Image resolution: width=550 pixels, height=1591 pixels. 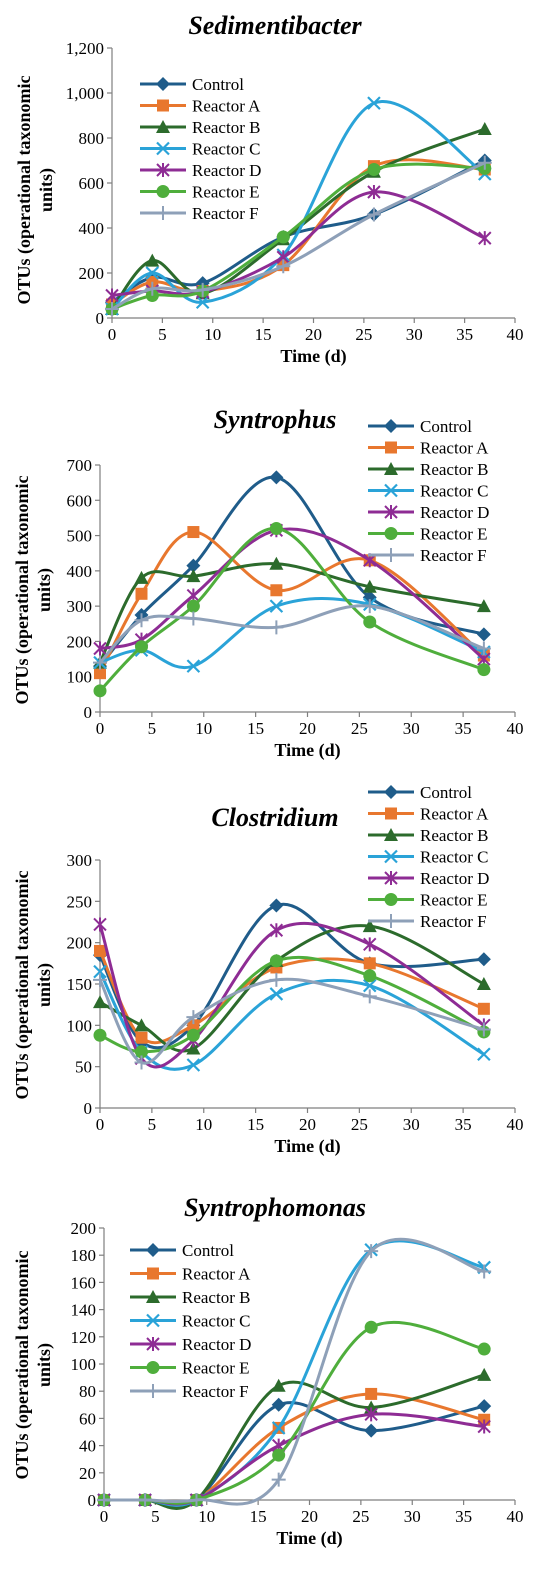 I want to click on legend-label: Reactor E, so click(x=454, y=900).